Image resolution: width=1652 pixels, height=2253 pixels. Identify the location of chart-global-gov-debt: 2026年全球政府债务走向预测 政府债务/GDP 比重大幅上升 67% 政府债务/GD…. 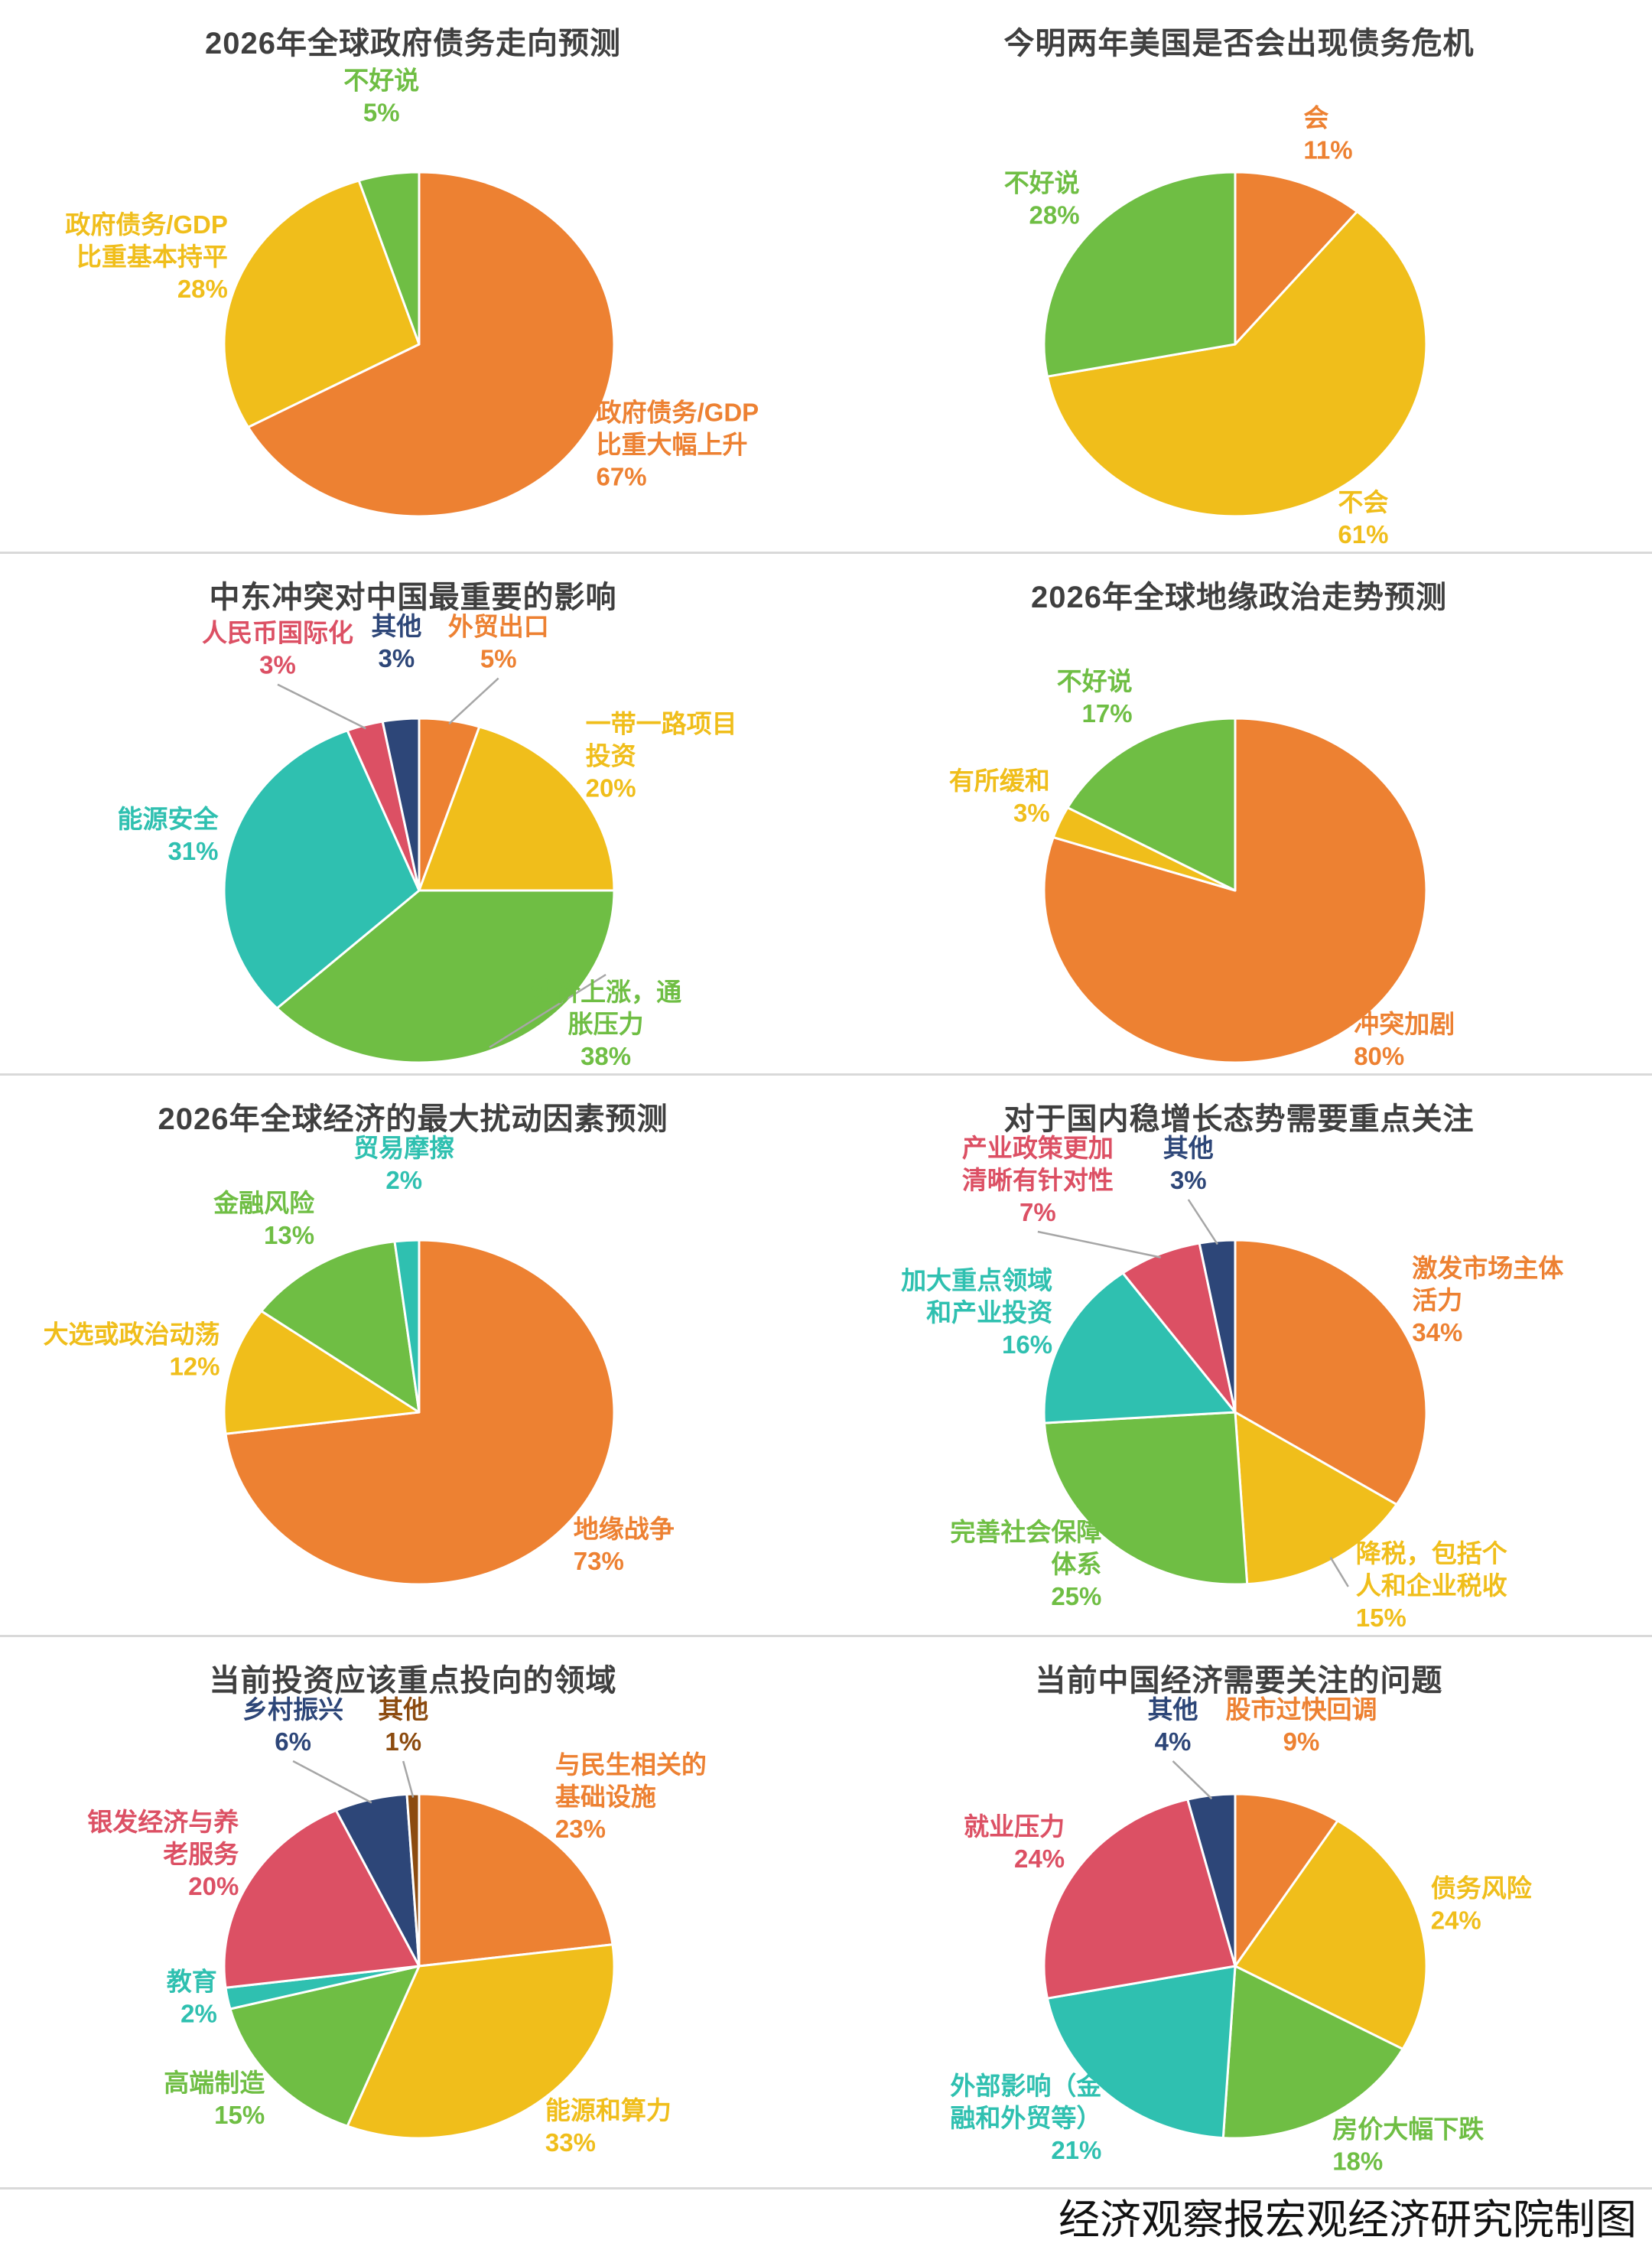
(413, 276).